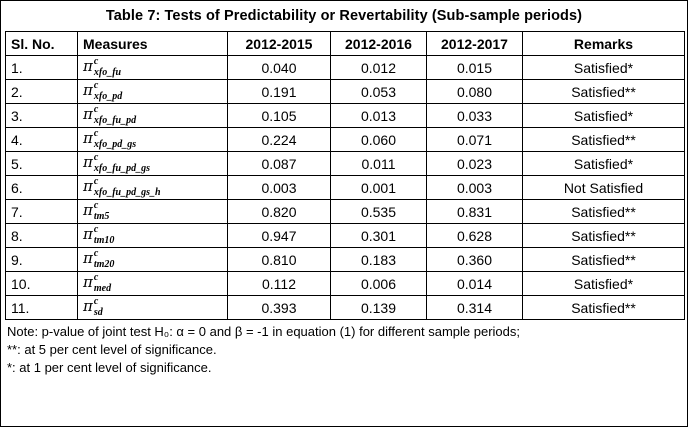  Describe the element at coordinates (378, 163) in the screenshot. I see `value-2012-2016: 0.011` at that location.